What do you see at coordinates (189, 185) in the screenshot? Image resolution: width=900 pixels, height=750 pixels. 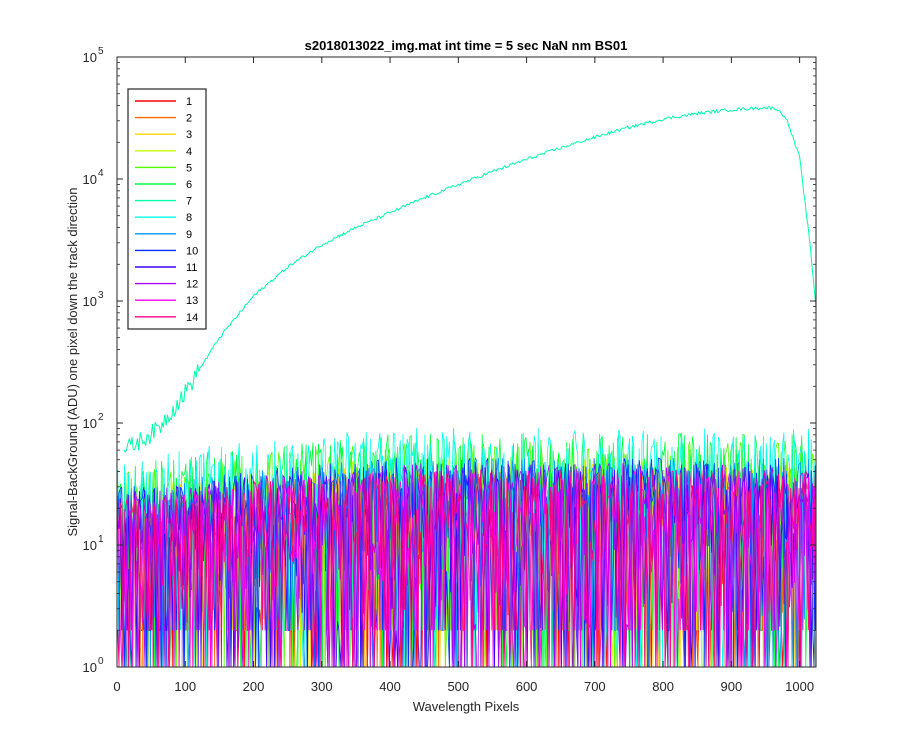 I see `legend-label-6: 6` at bounding box center [189, 185].